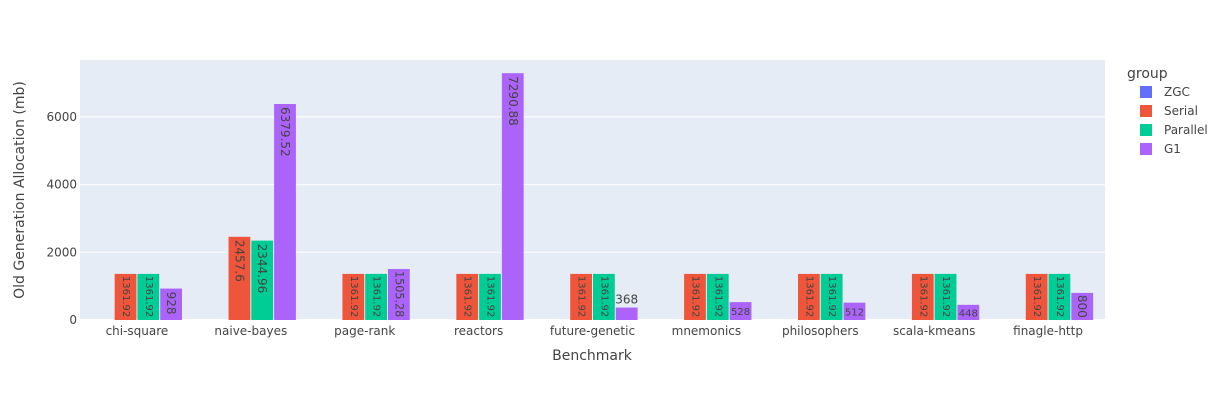  Describe the element at coordinates (73, 320) in the screenshot. I see `y-tick-label: 0` at that location.